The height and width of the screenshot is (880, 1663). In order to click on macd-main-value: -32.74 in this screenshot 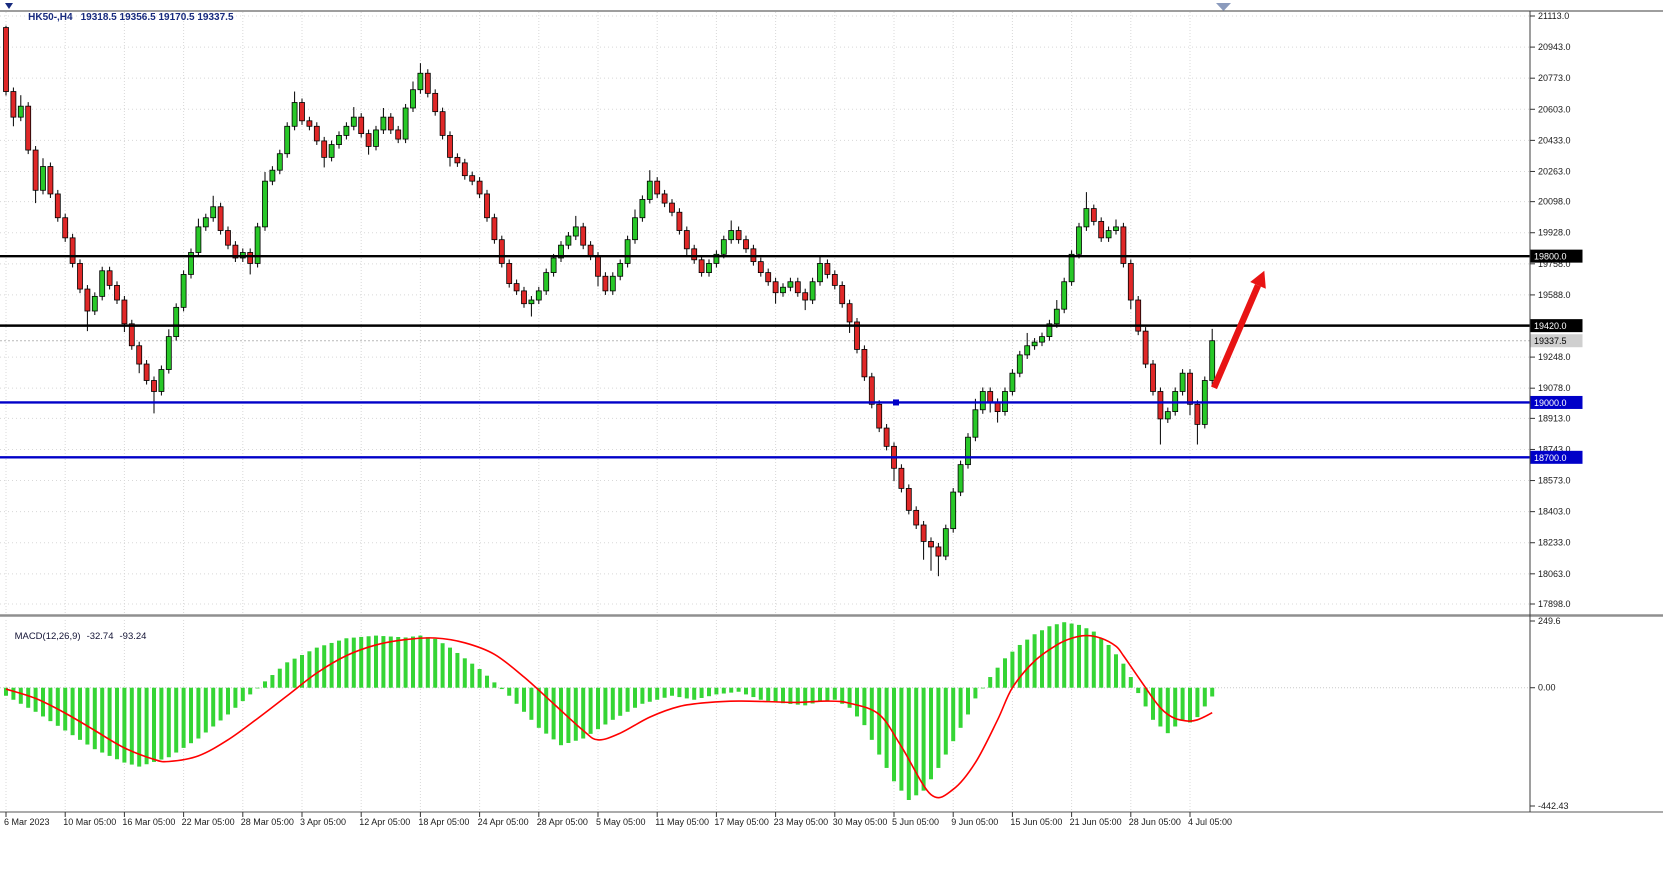, I will do `click(100, 636)`.